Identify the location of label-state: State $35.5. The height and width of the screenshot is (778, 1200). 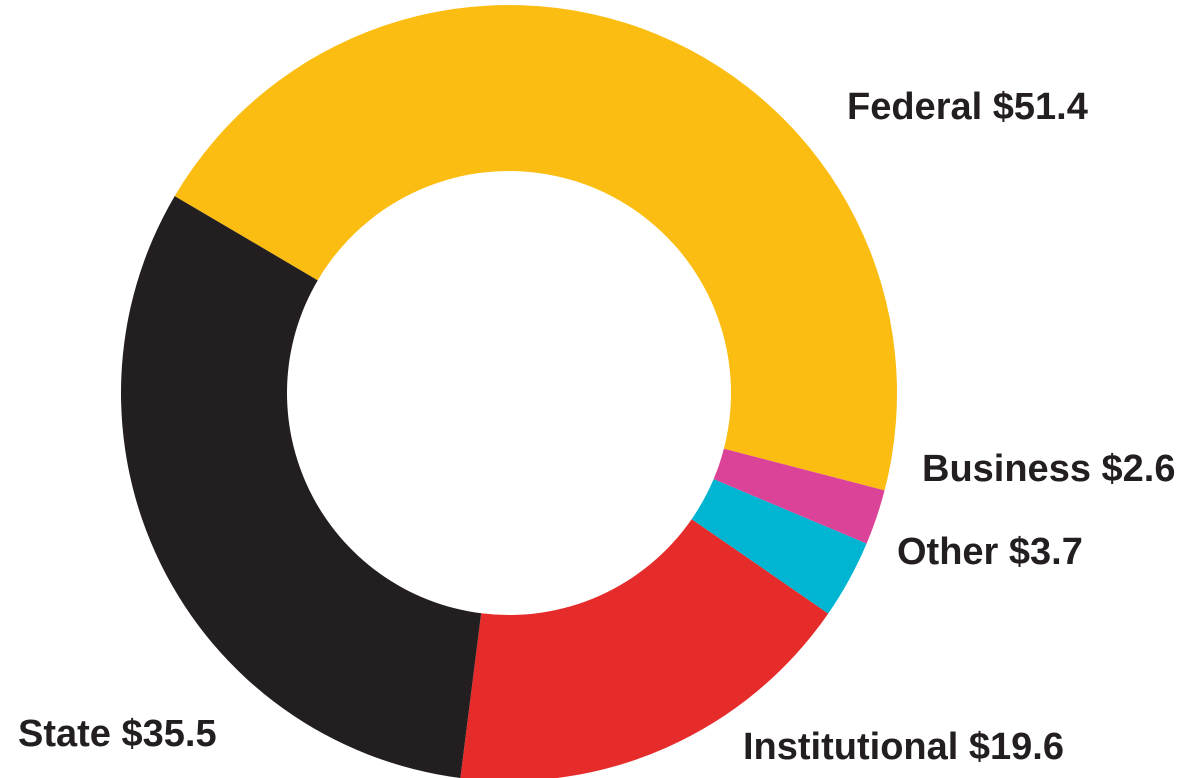
(117, 734).